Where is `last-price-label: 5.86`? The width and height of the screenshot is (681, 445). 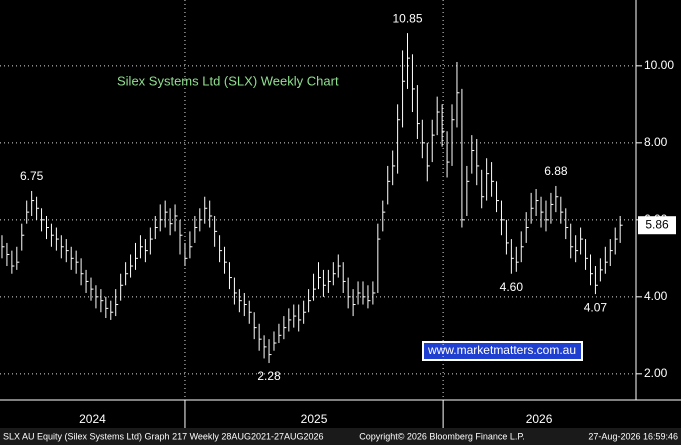 last-price-label: 5.86 is located at coordinates (657, 224).